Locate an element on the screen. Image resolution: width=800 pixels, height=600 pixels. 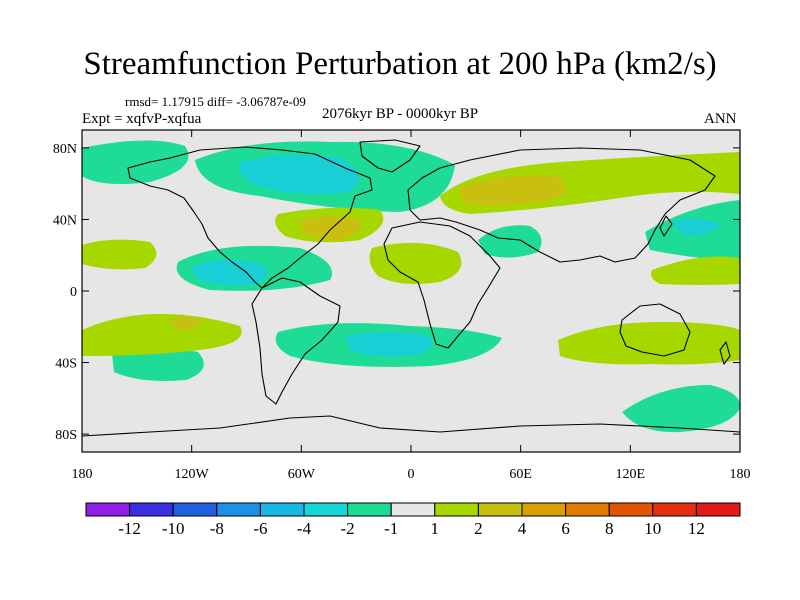
lon-label: 120E is located at coordinates (631, 474).